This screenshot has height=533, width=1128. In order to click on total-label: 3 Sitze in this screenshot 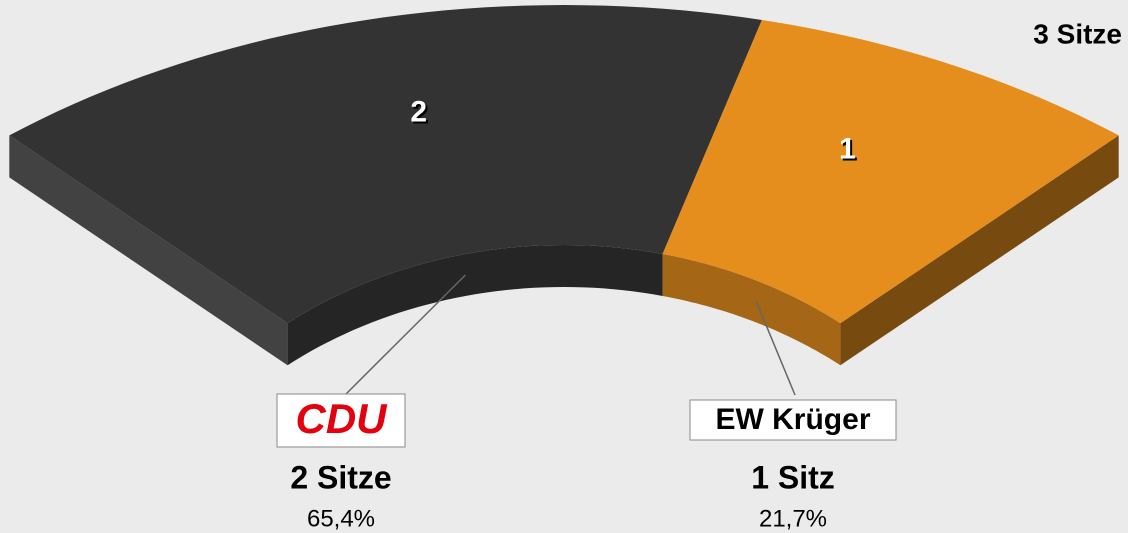, I will do `click(1077, 33)`.